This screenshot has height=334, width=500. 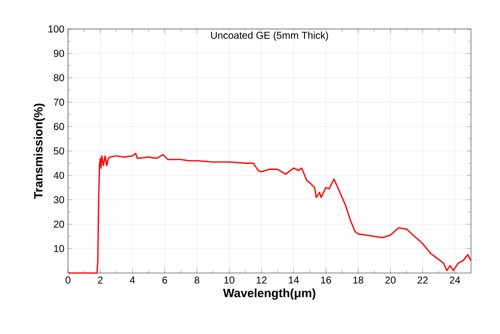 What do you see at coordinates (132, 280) in the screenshot?
I see `x-tick-label: 4` at bounding box center [132, 280].